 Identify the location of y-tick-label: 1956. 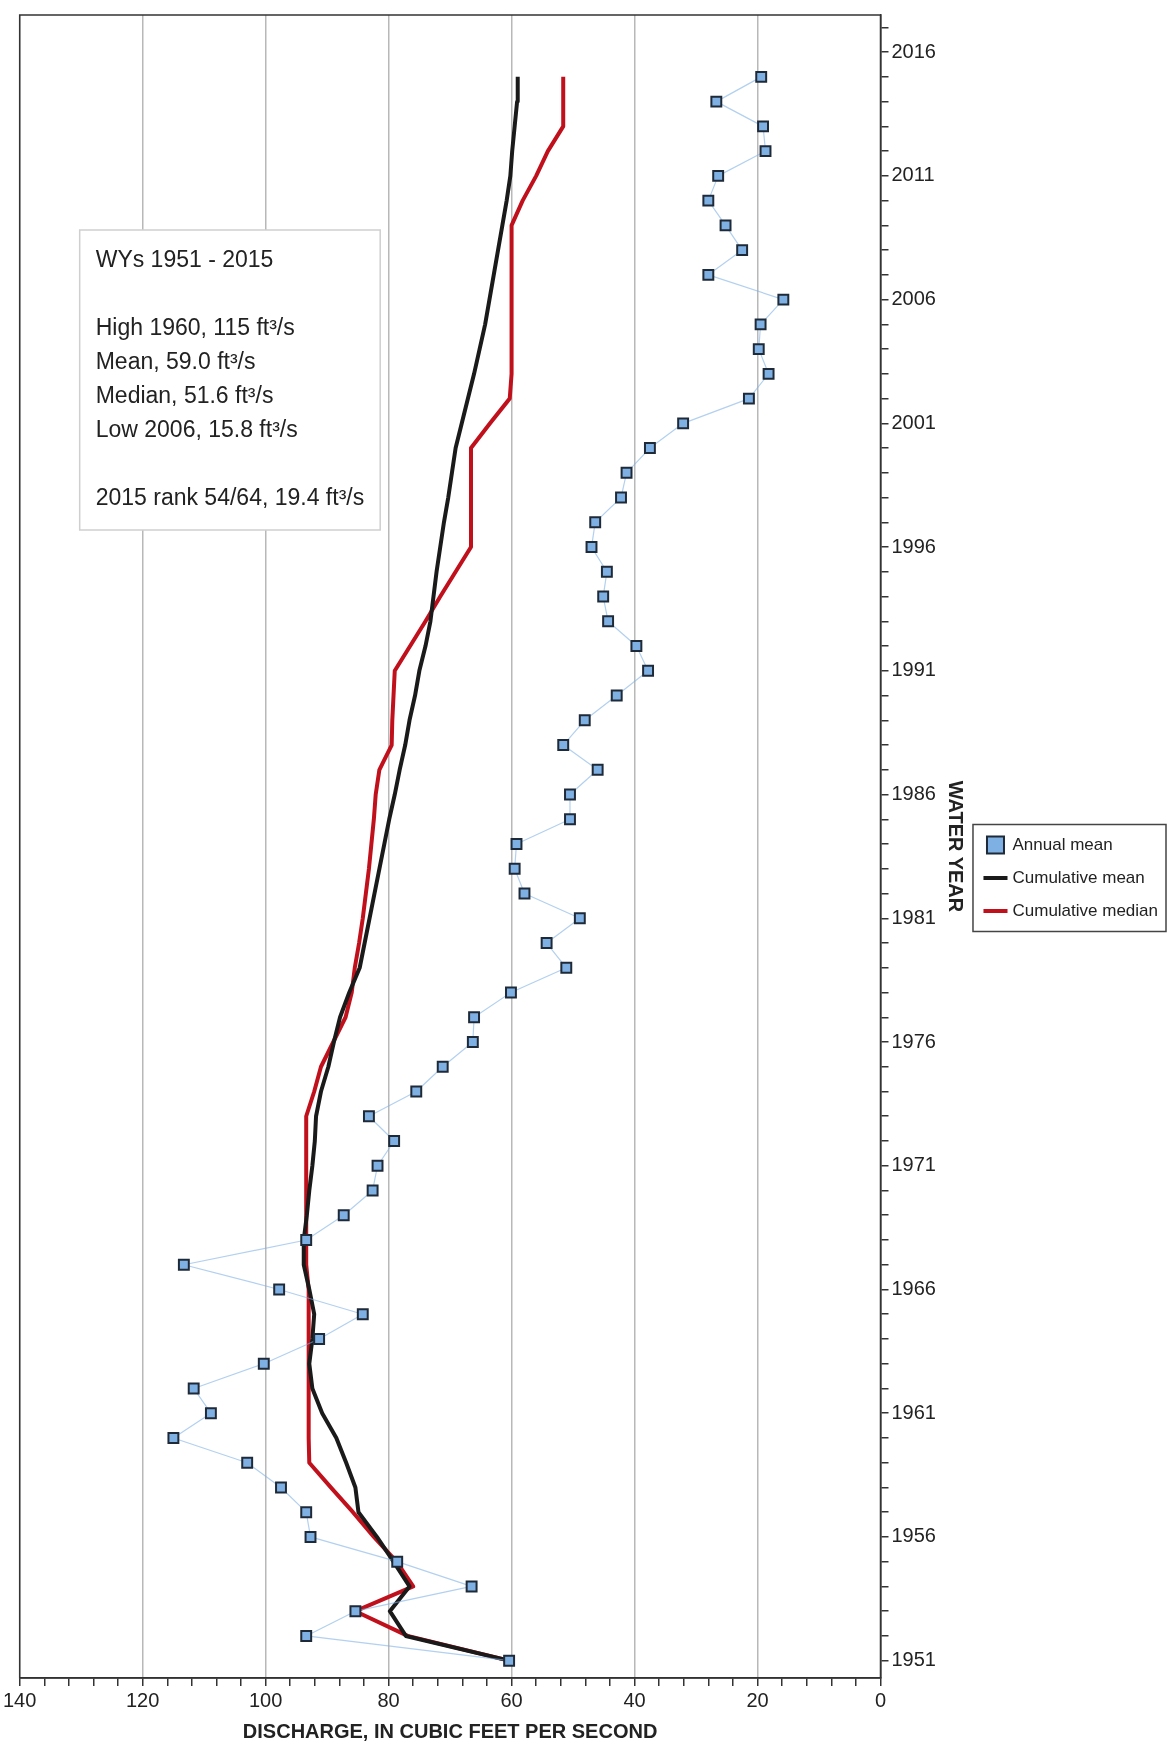
(913, 1535).